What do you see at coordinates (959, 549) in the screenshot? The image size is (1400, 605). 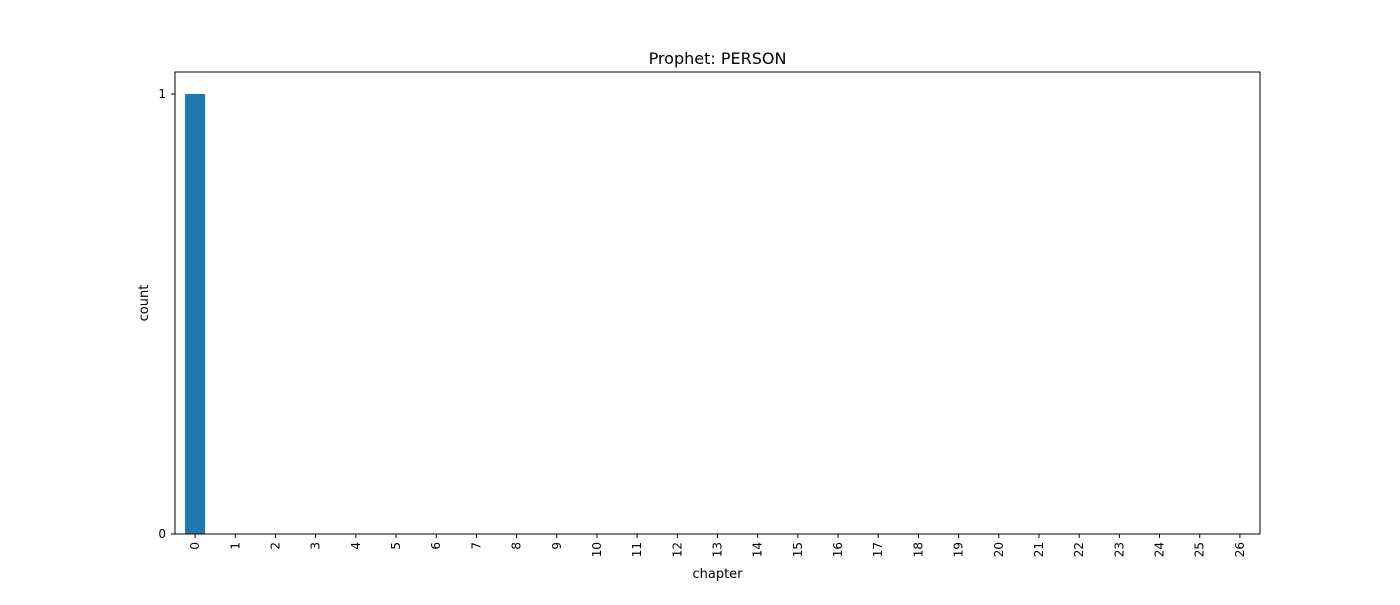 I see `x-tick-label: 19` at bounding box center [959, 549].